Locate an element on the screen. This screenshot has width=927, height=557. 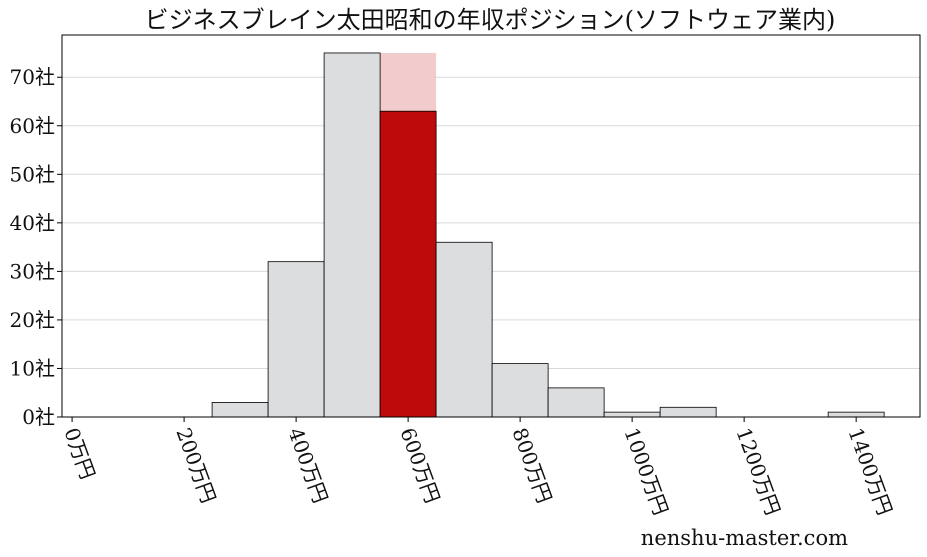
y-tick-label: 20社 is located at coordinates (32, 320).